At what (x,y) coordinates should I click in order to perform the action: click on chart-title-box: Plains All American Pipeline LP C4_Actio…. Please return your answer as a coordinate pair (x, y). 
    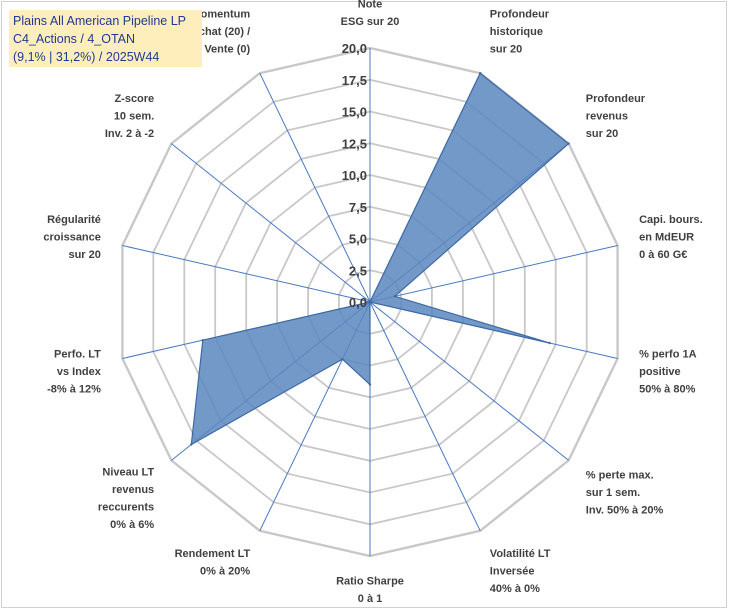
    Looking at the image, I should click on (105, 38).